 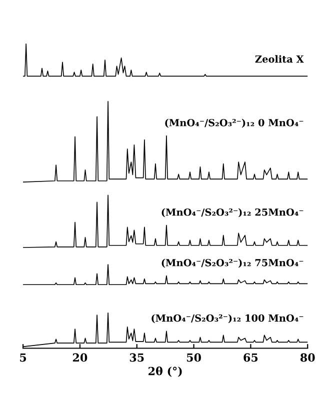 What do you see at coordinates (233, 263) in the screenshot?
I see `series-label: (MnO₄⁻/S₂O₃²⁻)₁₂ 75MnO₄⁻` at bounding box center [233, 263].